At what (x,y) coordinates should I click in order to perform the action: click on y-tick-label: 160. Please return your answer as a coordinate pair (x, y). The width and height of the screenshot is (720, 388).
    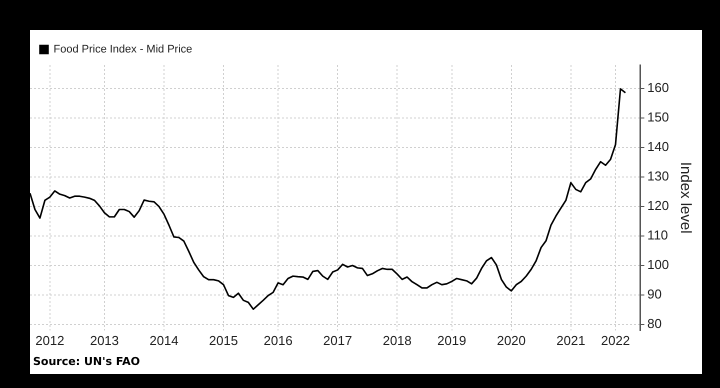
    Looking at the image, I should click on (658, 88).